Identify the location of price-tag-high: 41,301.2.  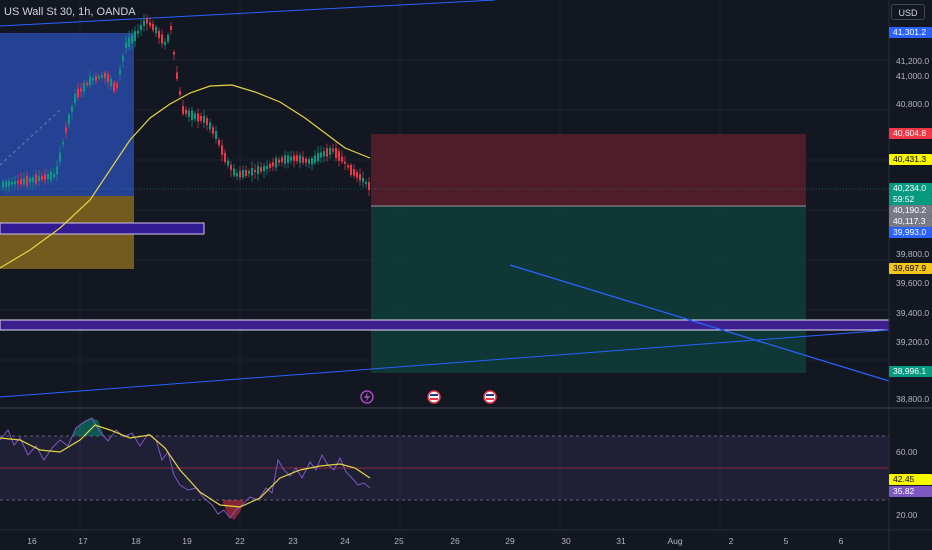
(910, 32).